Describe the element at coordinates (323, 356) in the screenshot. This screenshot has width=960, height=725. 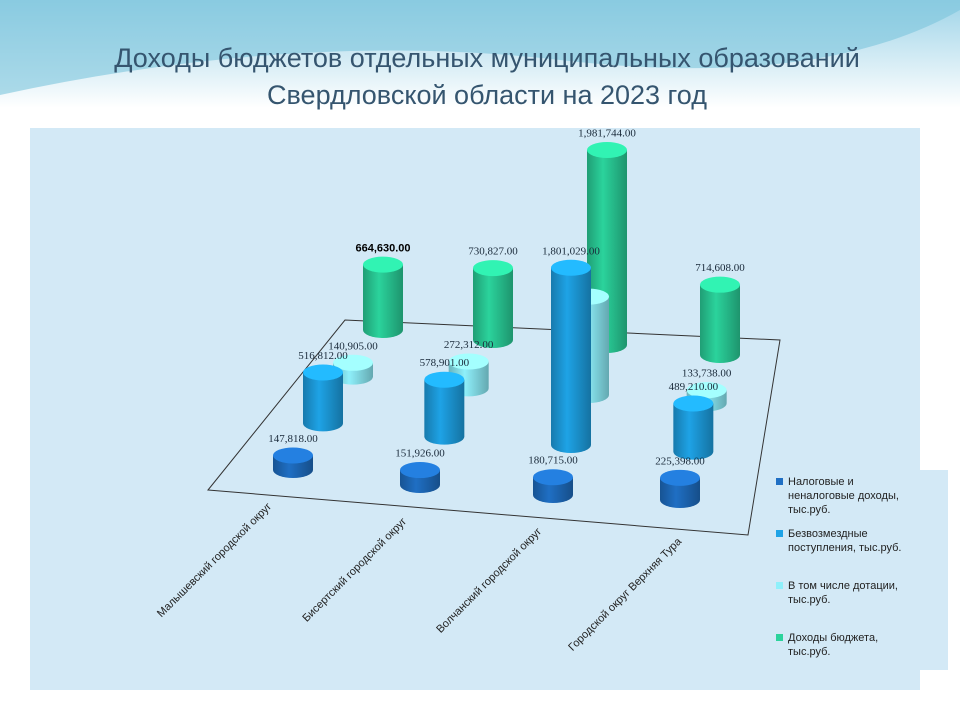
I see `value-label: 516,812.00` at that location.